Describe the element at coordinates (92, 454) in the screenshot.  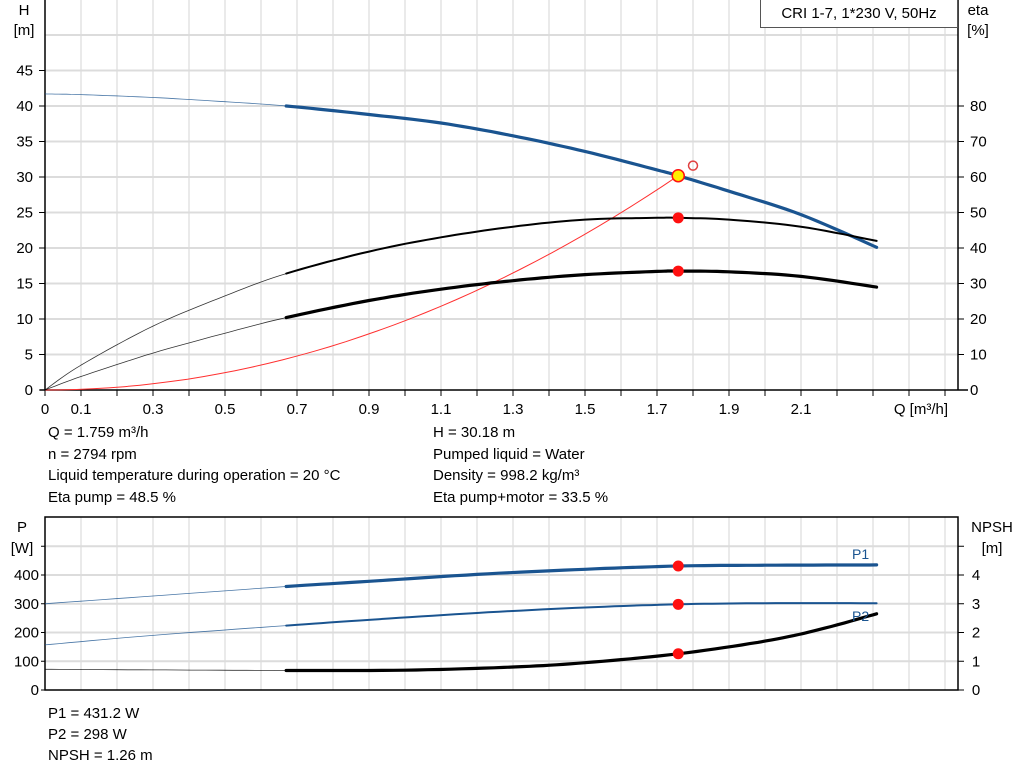
I see `info-speed: n = 2794 rpm` at that location.